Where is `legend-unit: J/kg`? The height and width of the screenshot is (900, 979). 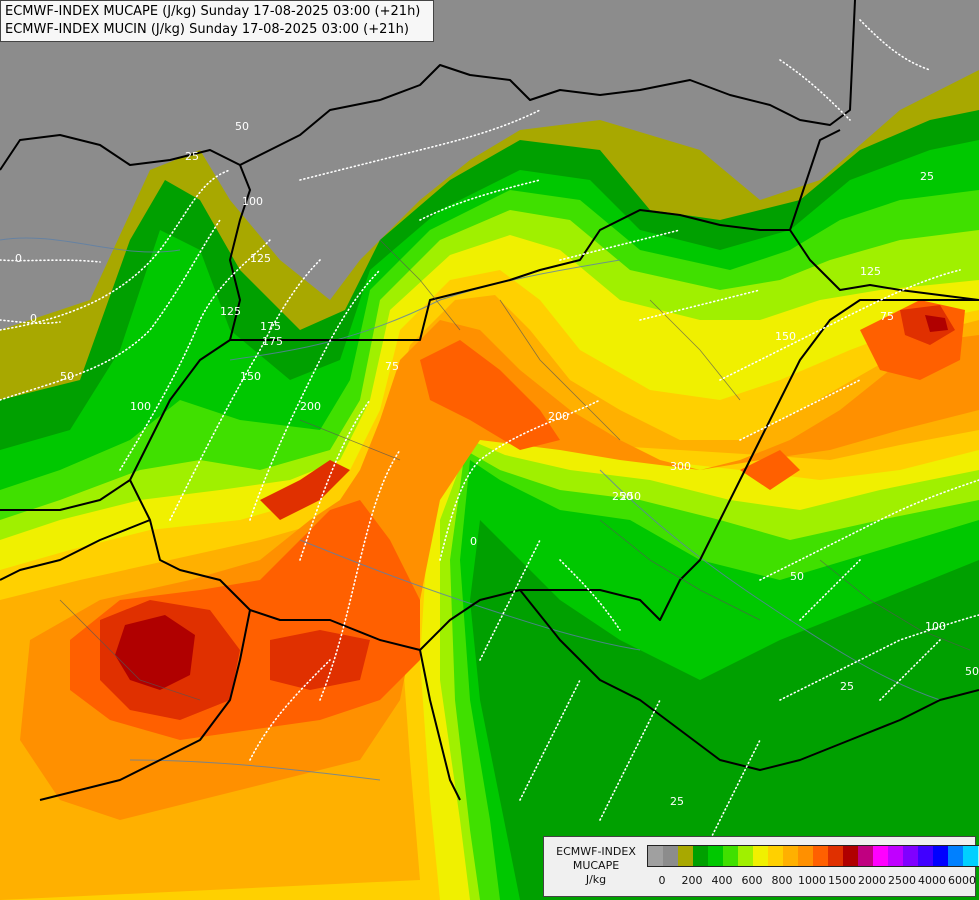 legend-unit: J/kg is located at coordinates (596, 879).